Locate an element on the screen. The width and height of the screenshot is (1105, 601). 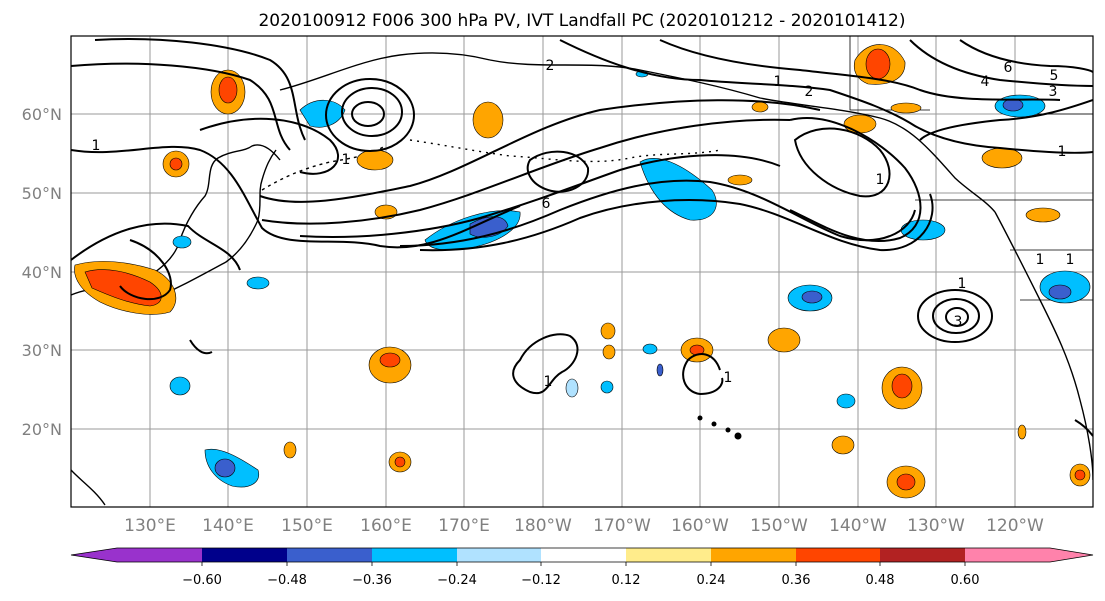
pv-contour-ridge is located at coordinates (855, 180).